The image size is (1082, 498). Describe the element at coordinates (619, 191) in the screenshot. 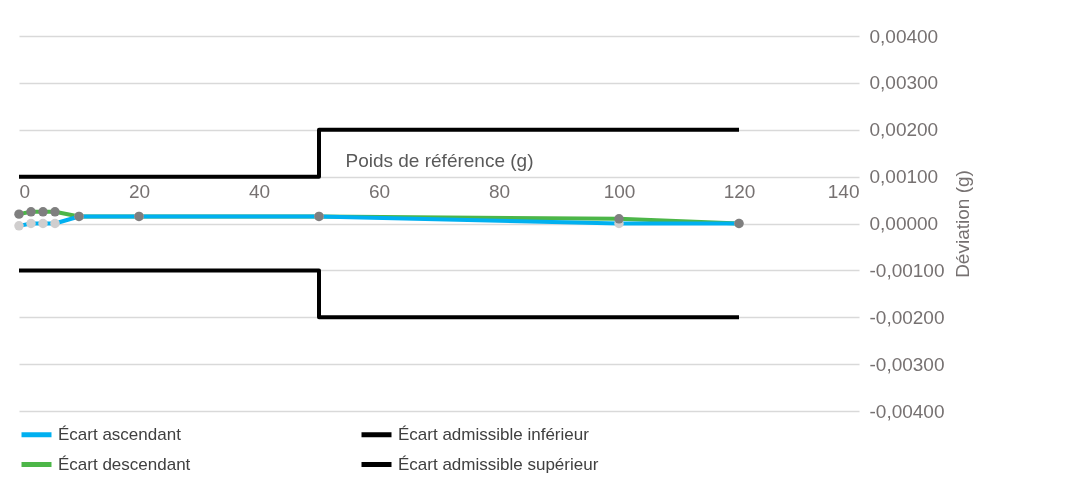

I see `x-tick-label: 100` at that location.